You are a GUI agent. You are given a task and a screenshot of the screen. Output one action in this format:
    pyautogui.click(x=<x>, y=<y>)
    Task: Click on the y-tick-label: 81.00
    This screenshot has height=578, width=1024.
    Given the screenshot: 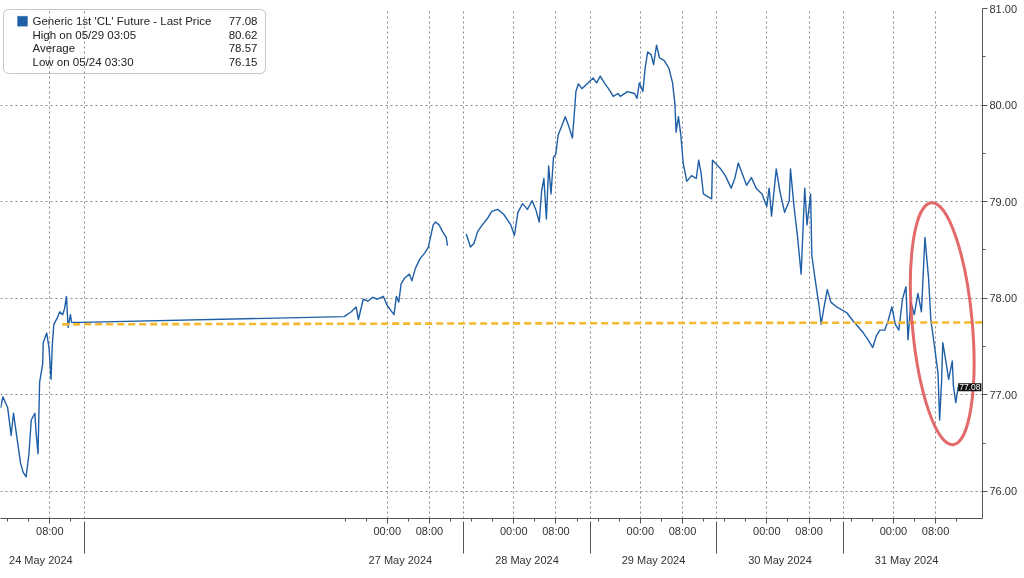 What is the action you would take?
    pyautogui.click(x=1003, y=8)
    